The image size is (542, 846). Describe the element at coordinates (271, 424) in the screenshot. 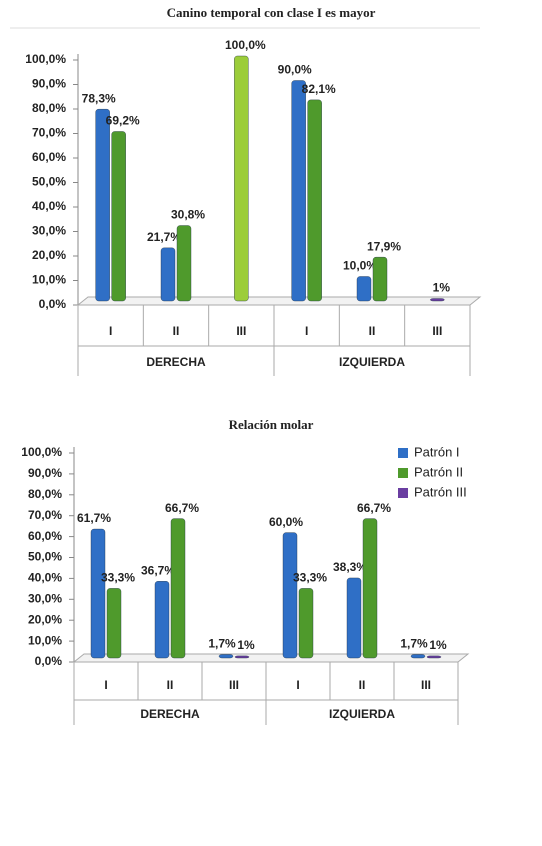

I see `chart-title: Relación molar` at that location.